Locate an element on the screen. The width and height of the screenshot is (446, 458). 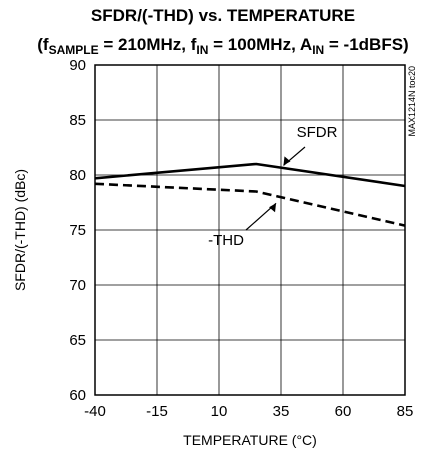
x-tick-labels: -40 -15 10 35 60 85 is located at coordinates (248, 411).